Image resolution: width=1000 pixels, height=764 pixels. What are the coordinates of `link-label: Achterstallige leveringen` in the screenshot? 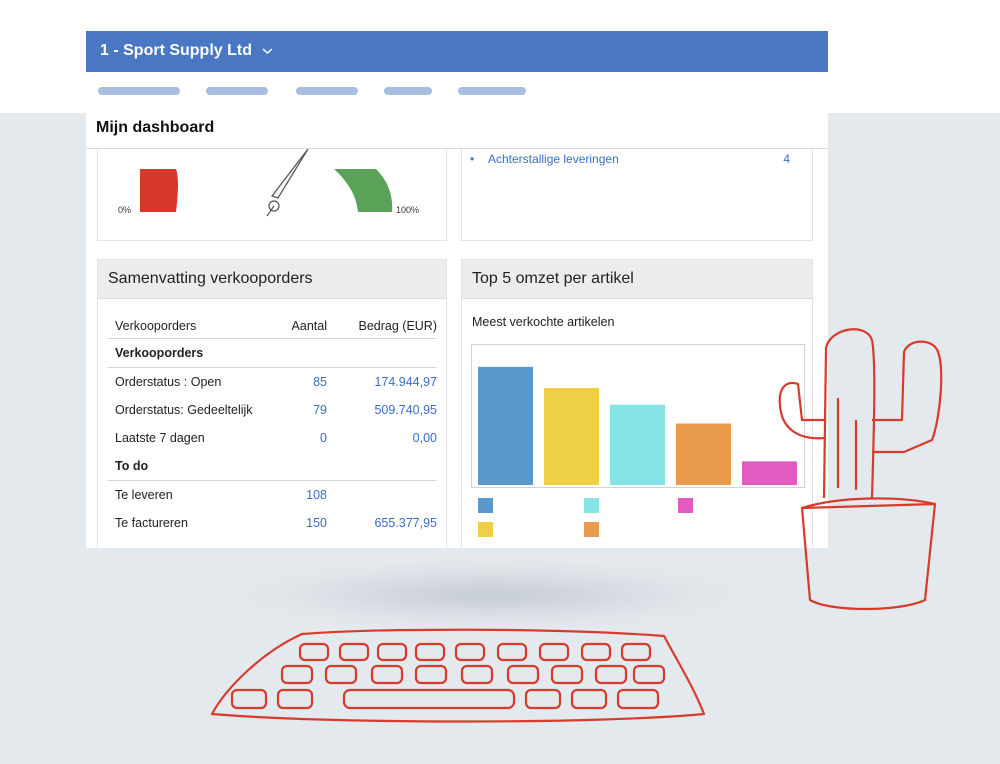 It's located at (553, 159).